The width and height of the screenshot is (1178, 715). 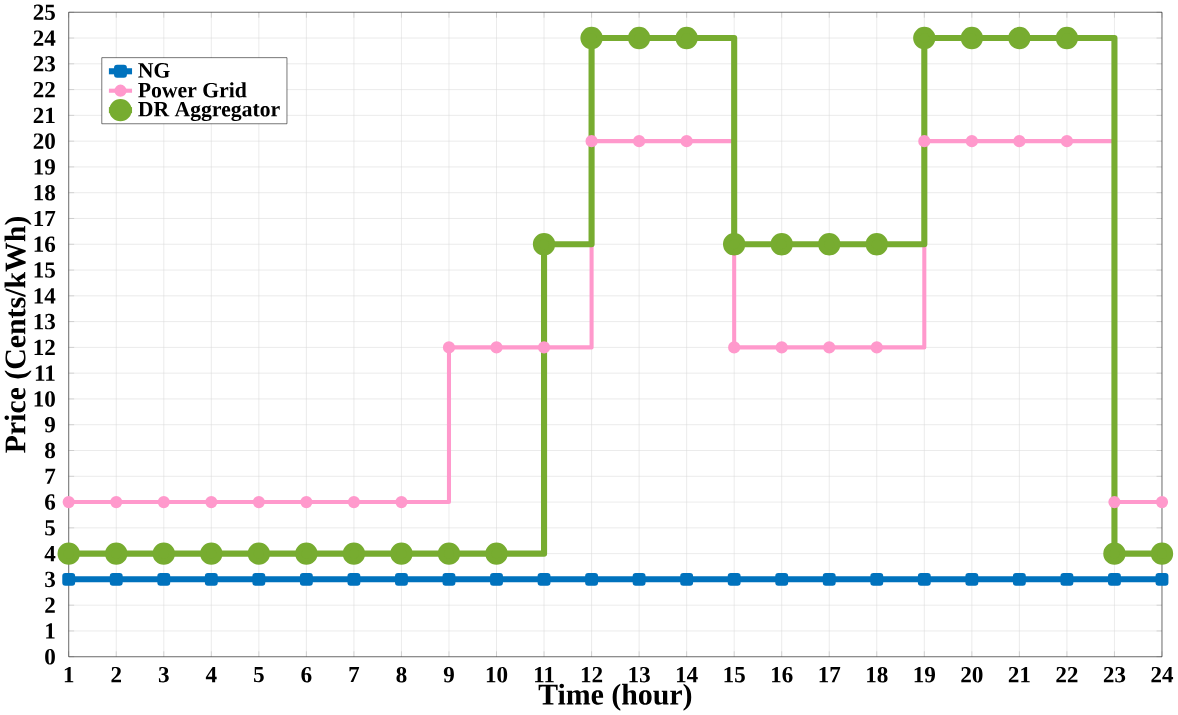 What do you see at coordinates (69, 674) in the screenshot?
I see `x-tick-label: 1` at bounding box center [69, 674].